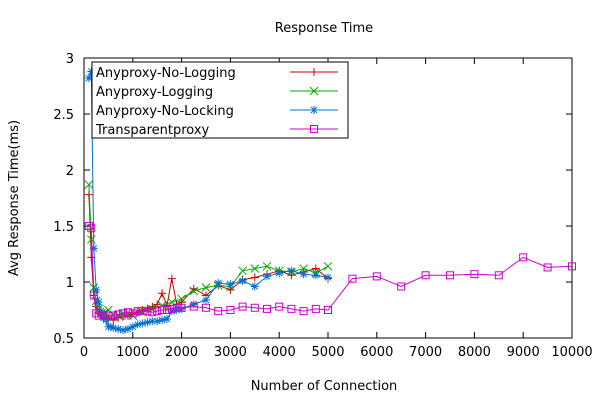 This screenshot has width=600, height=400. What do you see at coordinates (571, 352) in the screenshot?
I see `x-tick-label: 10000` at bounding box center [571, 352].